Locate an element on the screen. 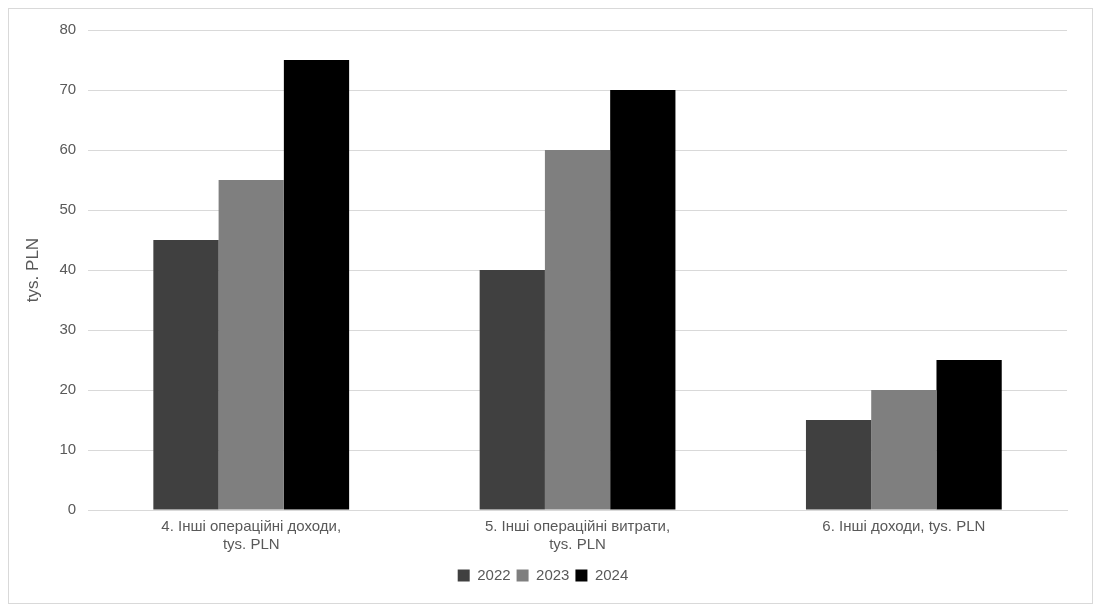 This screenshot has height=612, width=1101. legend-label: 2022 is located at coordinates (494, 574).